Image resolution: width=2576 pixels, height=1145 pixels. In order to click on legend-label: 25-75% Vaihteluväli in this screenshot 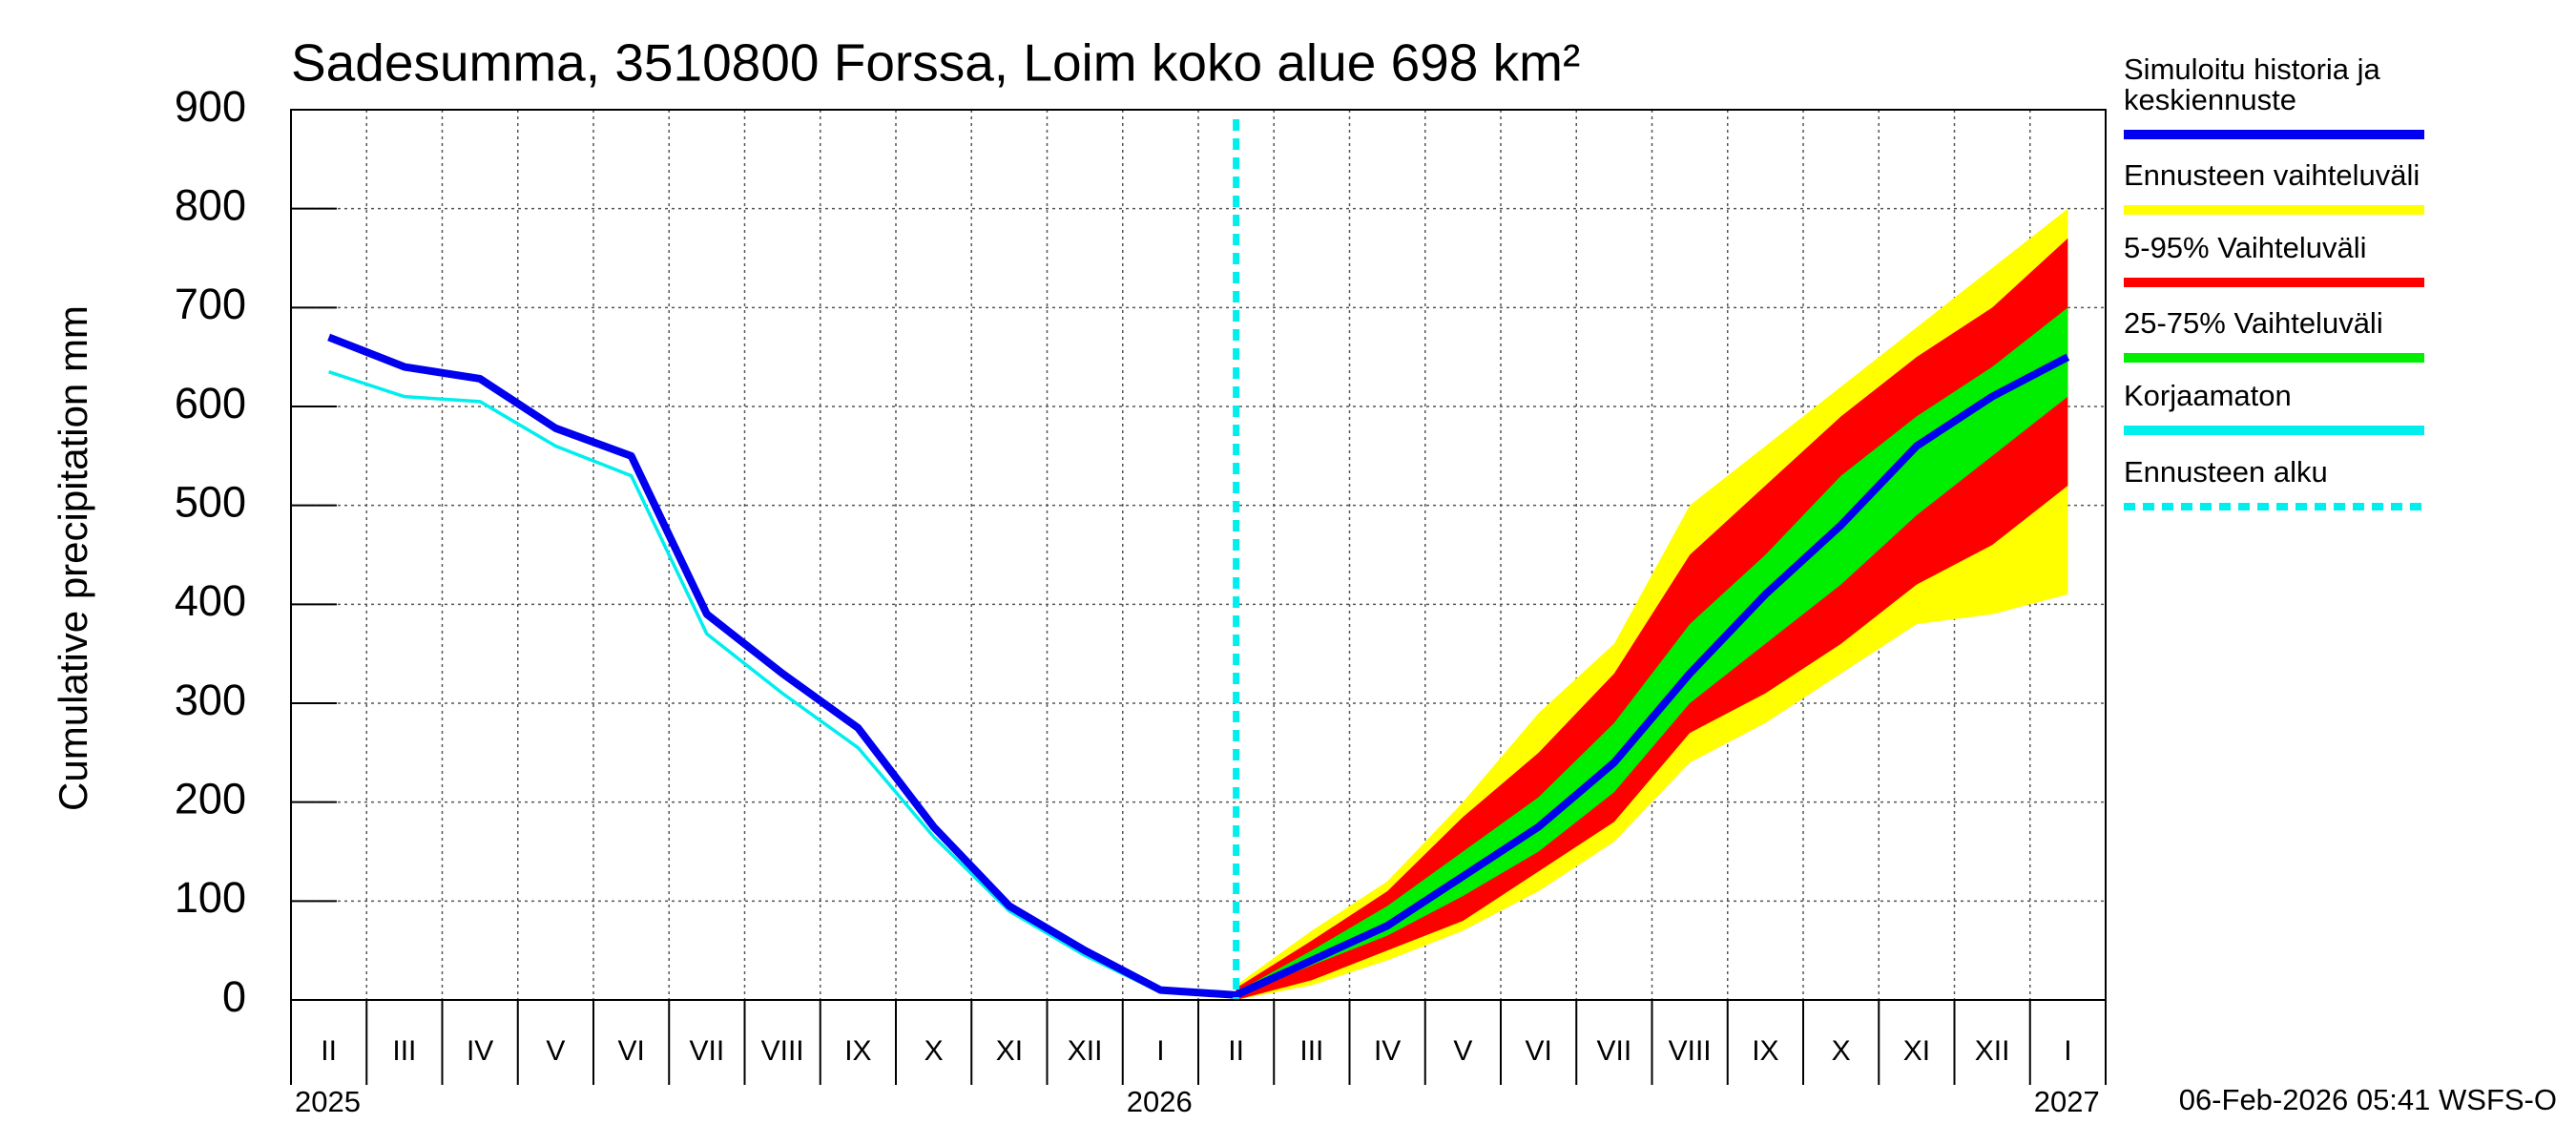, I will do `click(2253, 323)`.